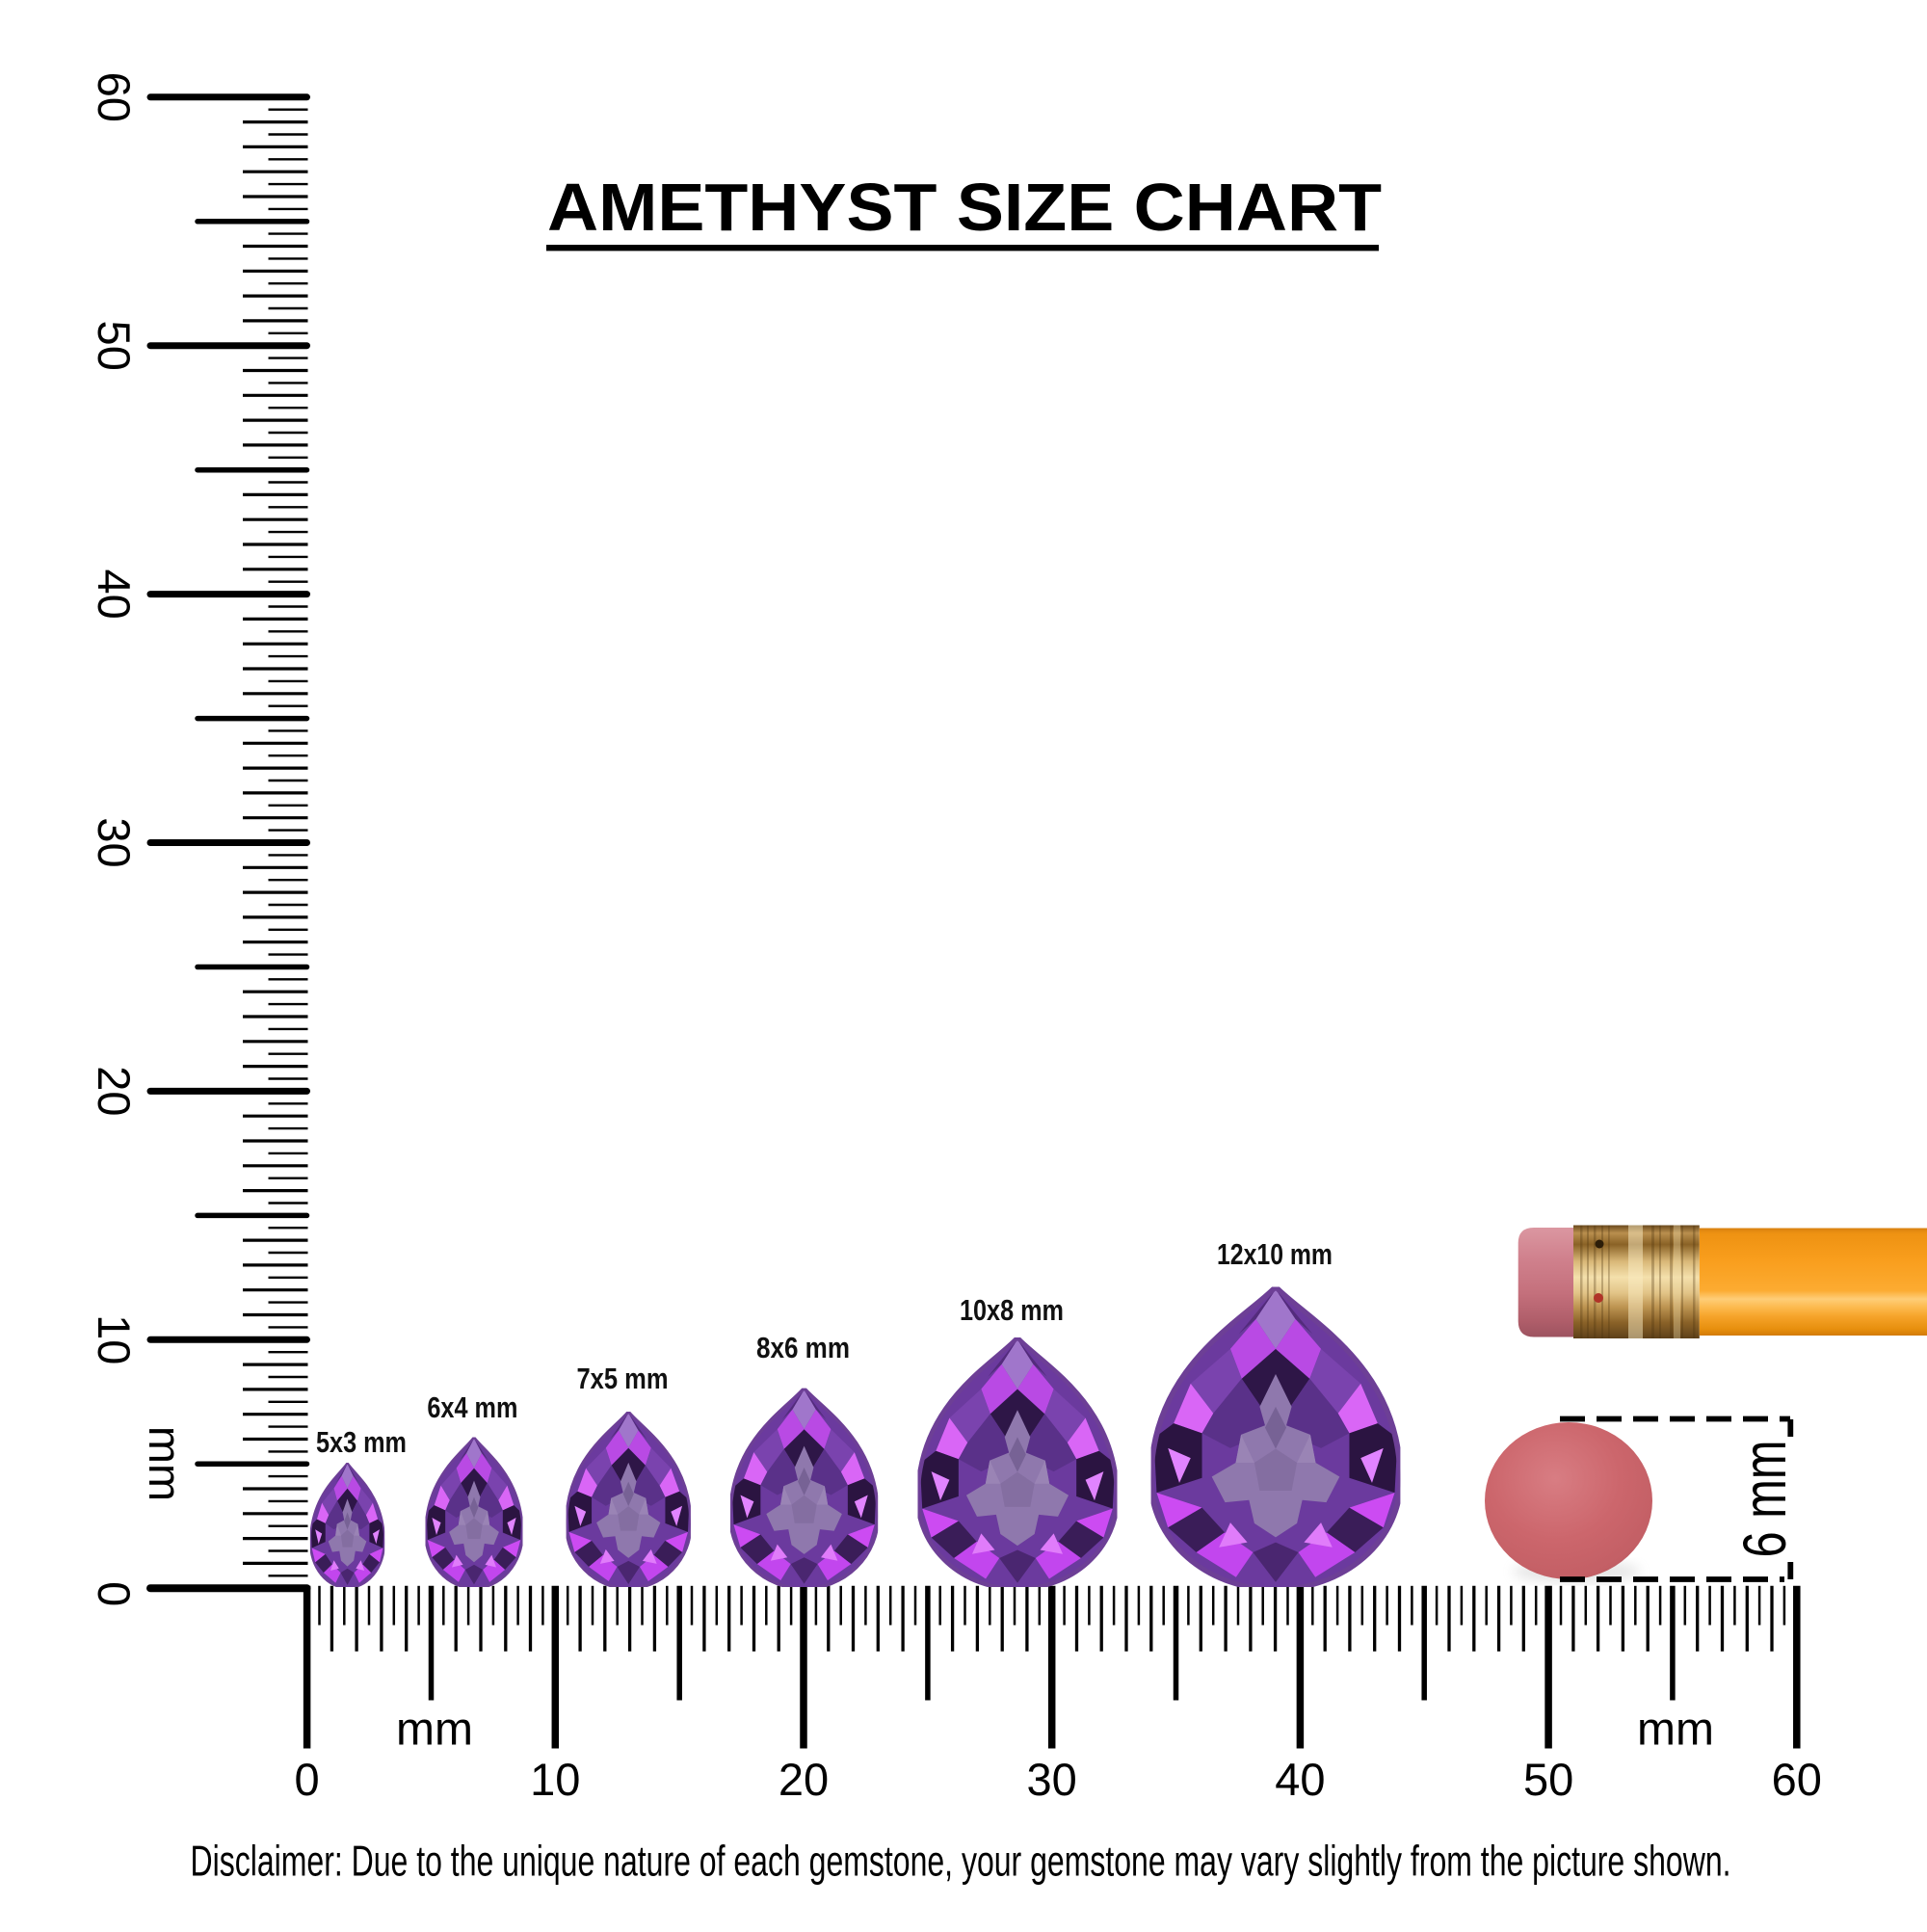  Describe the element at coordinates (964, 207) in the screenshot. I see `svg-text: AMETHYST SIZE CHART` at that location.